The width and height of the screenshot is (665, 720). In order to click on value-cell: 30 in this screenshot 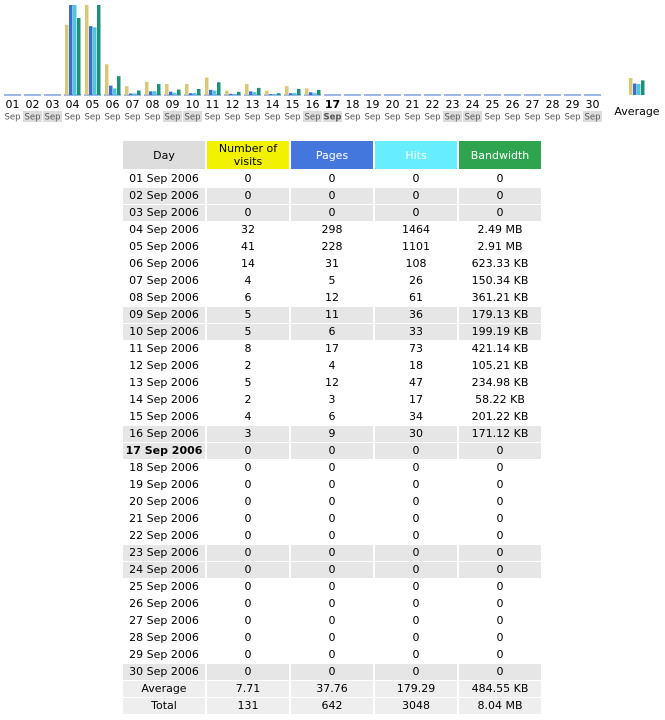, I will do `click(416, 434)`.